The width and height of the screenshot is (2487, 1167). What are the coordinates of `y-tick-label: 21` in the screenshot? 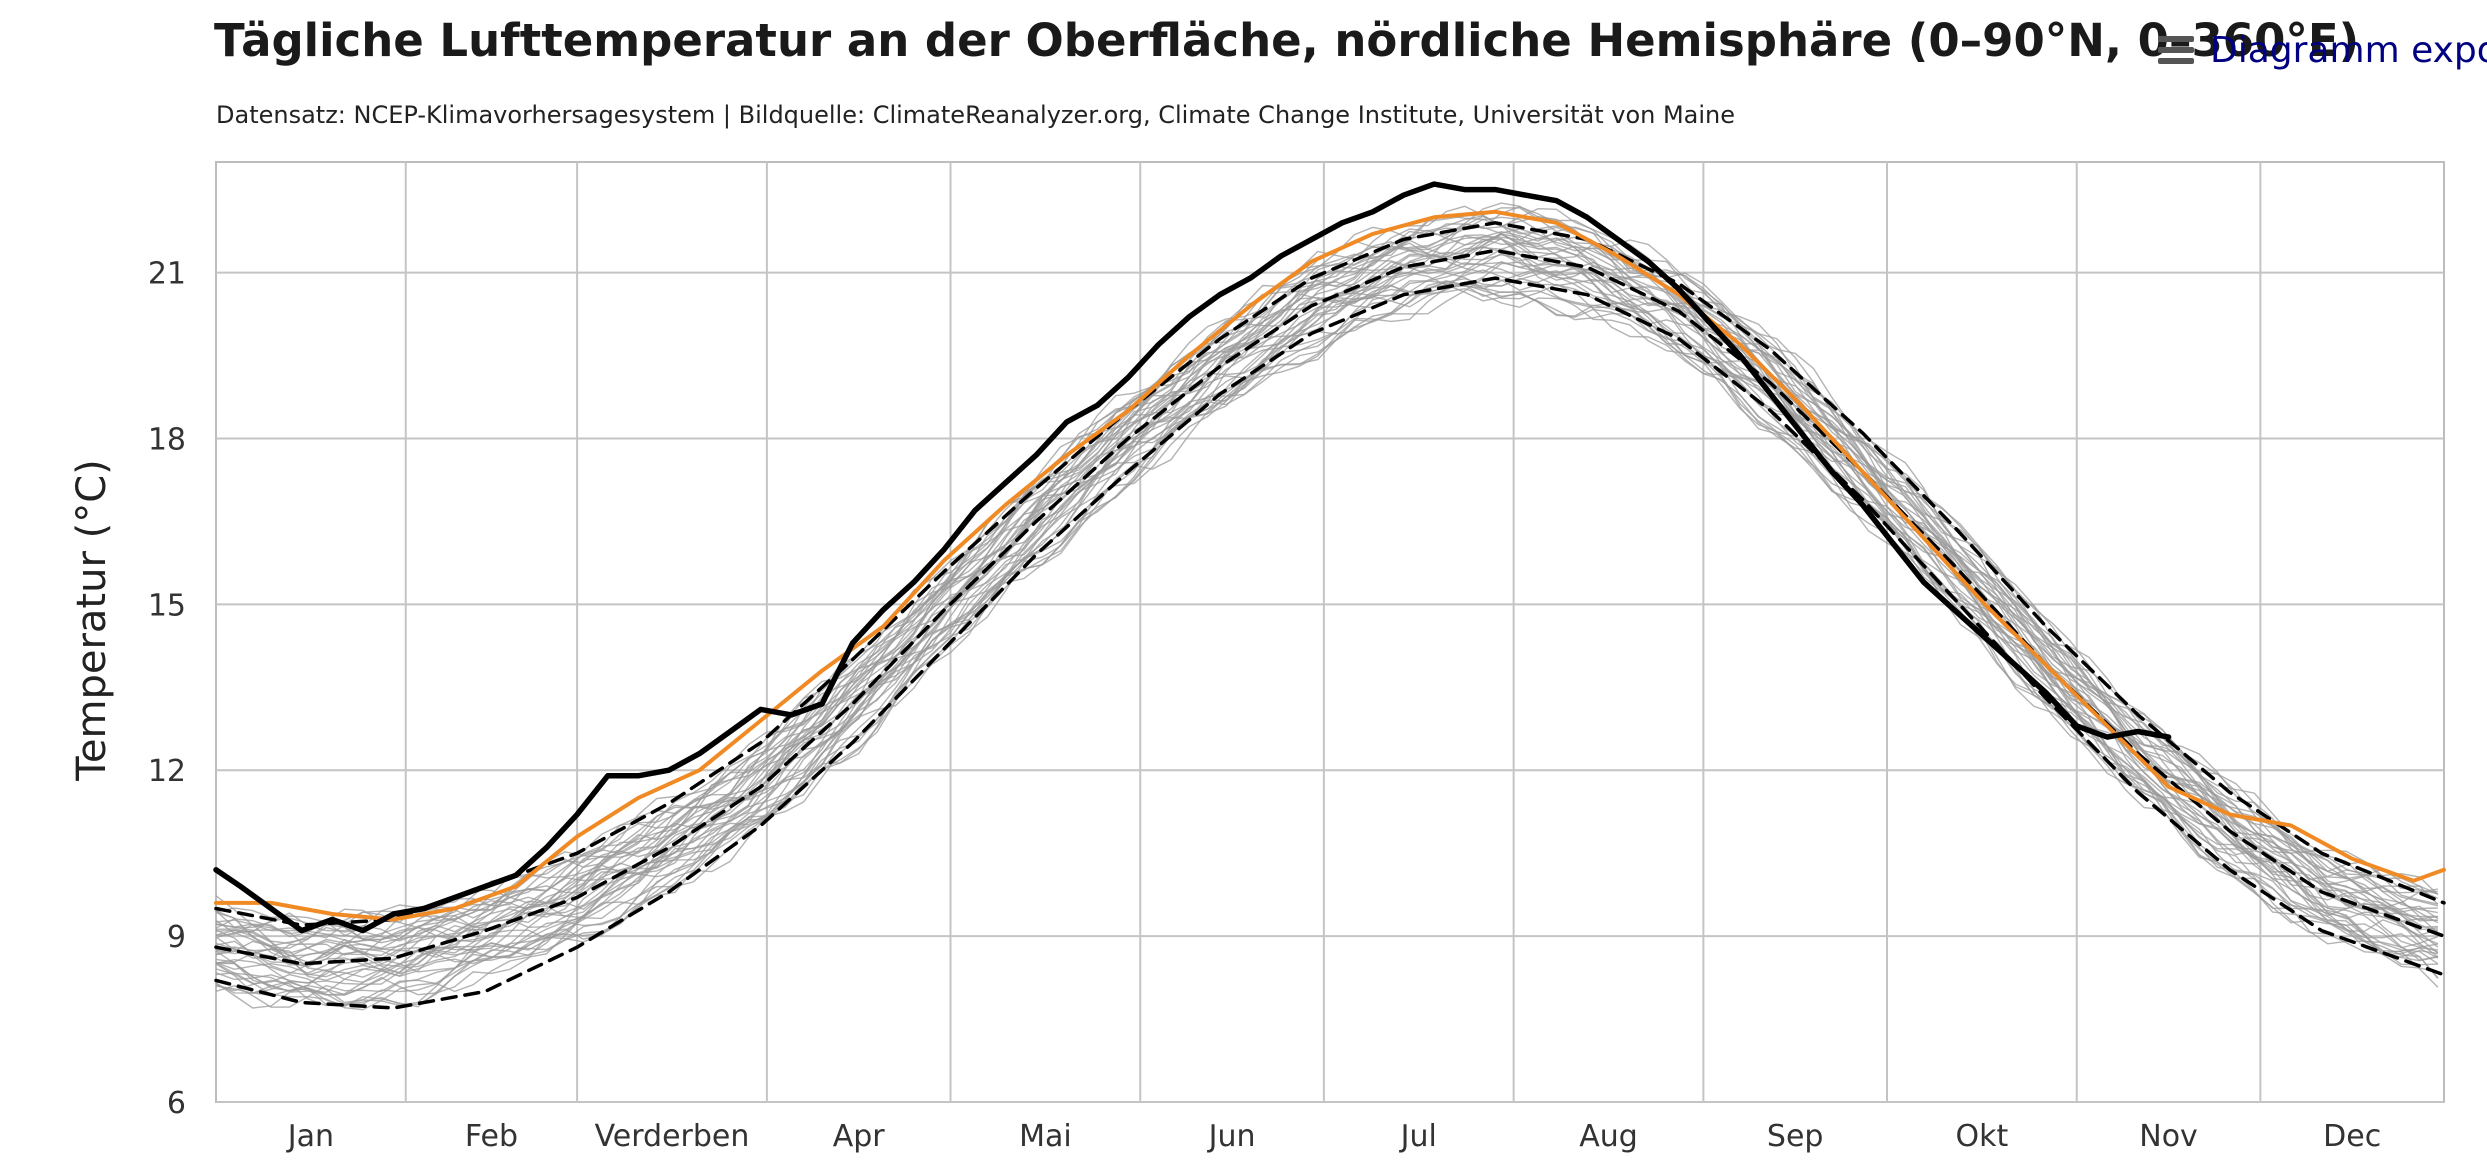 It's located at (167, 274).